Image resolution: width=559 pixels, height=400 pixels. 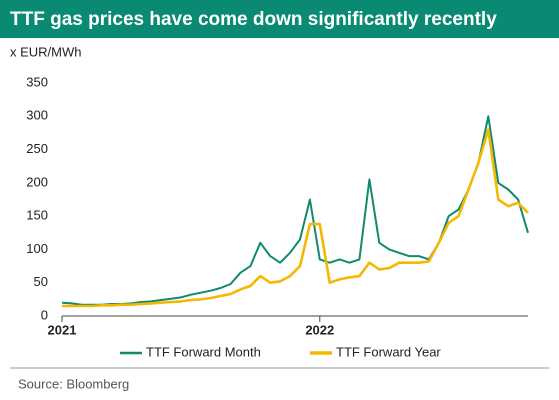 I want to click on title-bar, so click(x=279, y=19).